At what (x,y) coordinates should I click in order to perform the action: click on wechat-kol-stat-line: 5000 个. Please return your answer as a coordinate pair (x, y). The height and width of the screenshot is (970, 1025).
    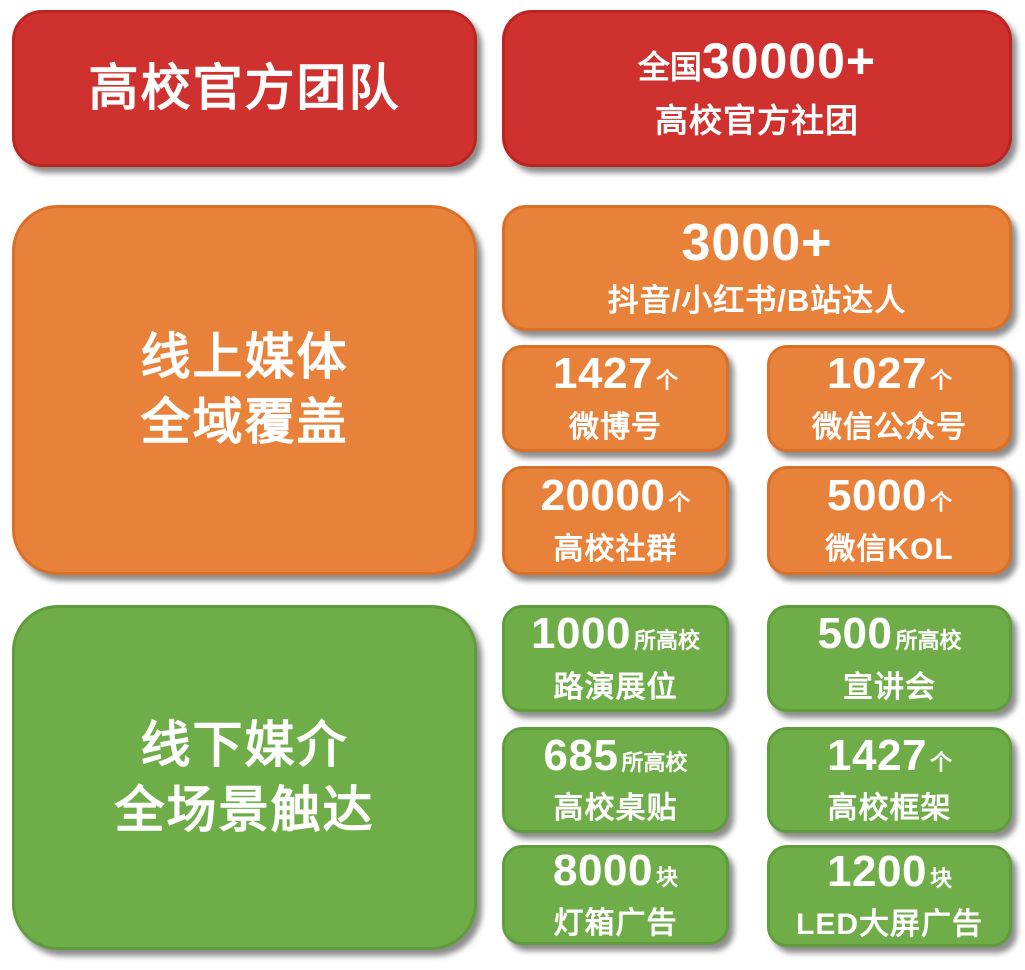
    Looking at the image, I should click on (889, 496).